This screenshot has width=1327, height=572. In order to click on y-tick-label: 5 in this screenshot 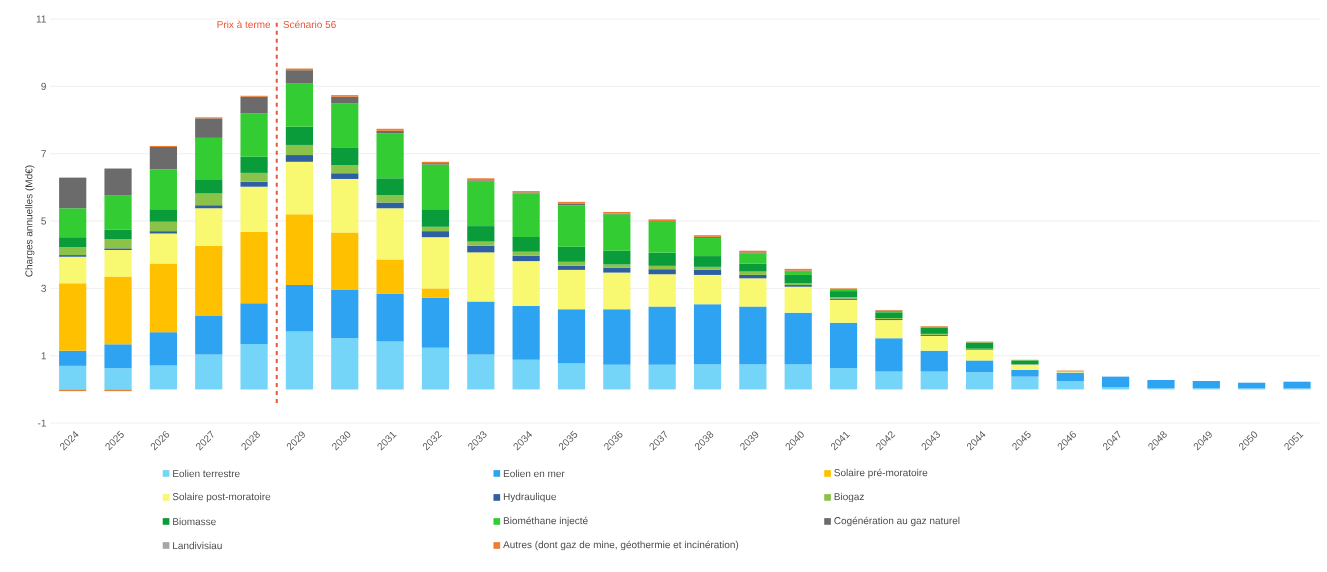, I will do `click(43, 221)`.